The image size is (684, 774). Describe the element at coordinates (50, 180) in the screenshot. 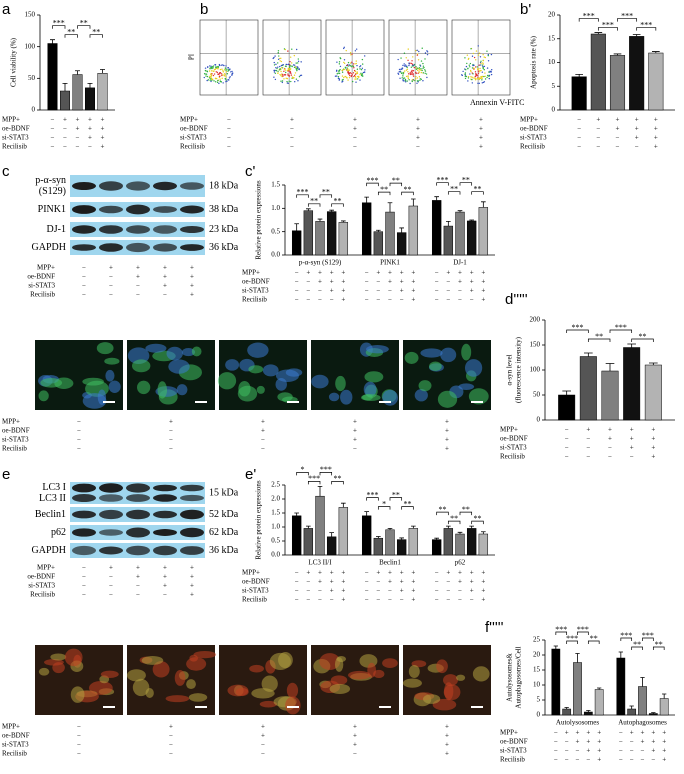

I see `label: p-α-syn` at that location.